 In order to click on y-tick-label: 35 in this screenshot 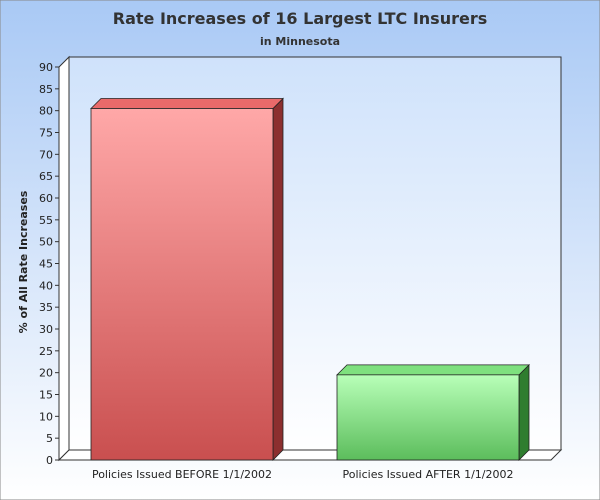, I will do `click(46, 307)`.